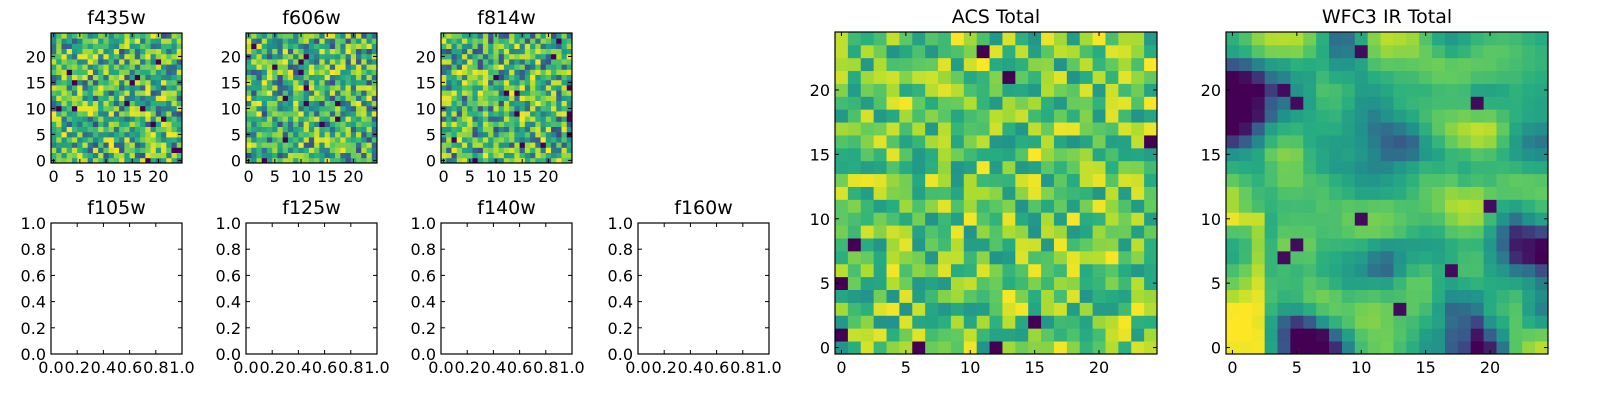  What do you see at coordinates (507, 98) in the screenshot?
I see `heatmap-cells` at bounding box center [507, 98].